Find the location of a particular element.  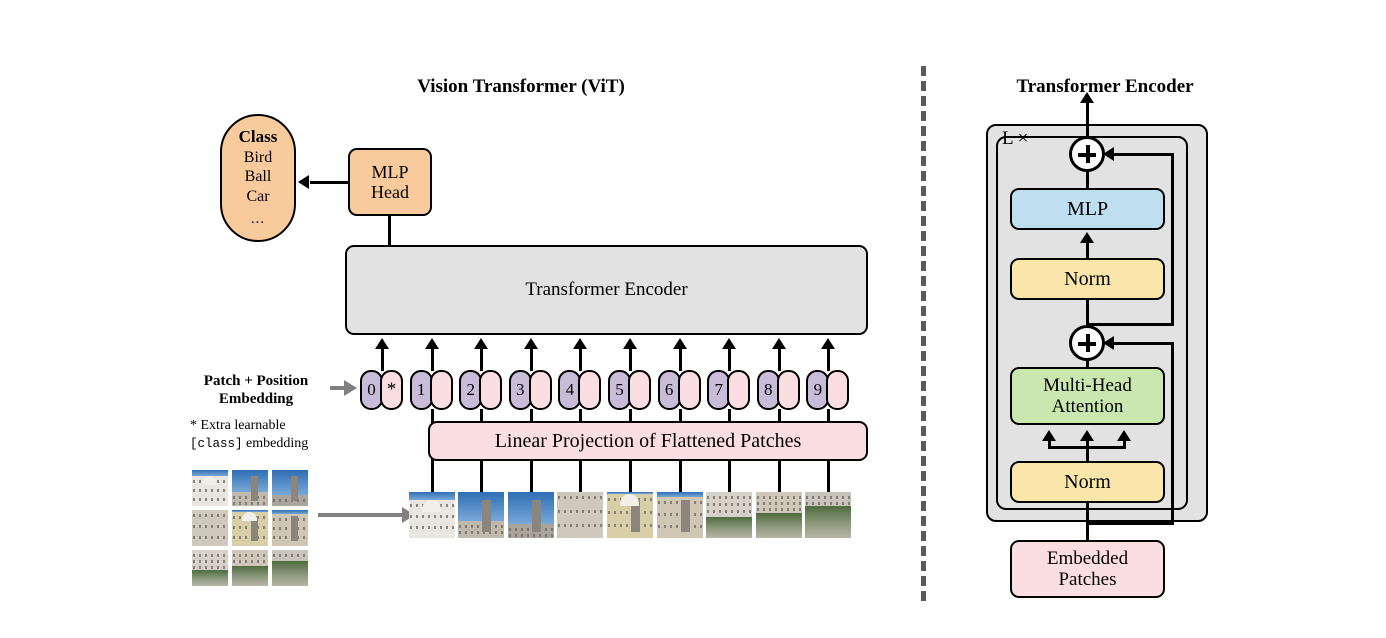

transformer-encoder-label: Transformer Encoder is located at coordinates (606, 289).